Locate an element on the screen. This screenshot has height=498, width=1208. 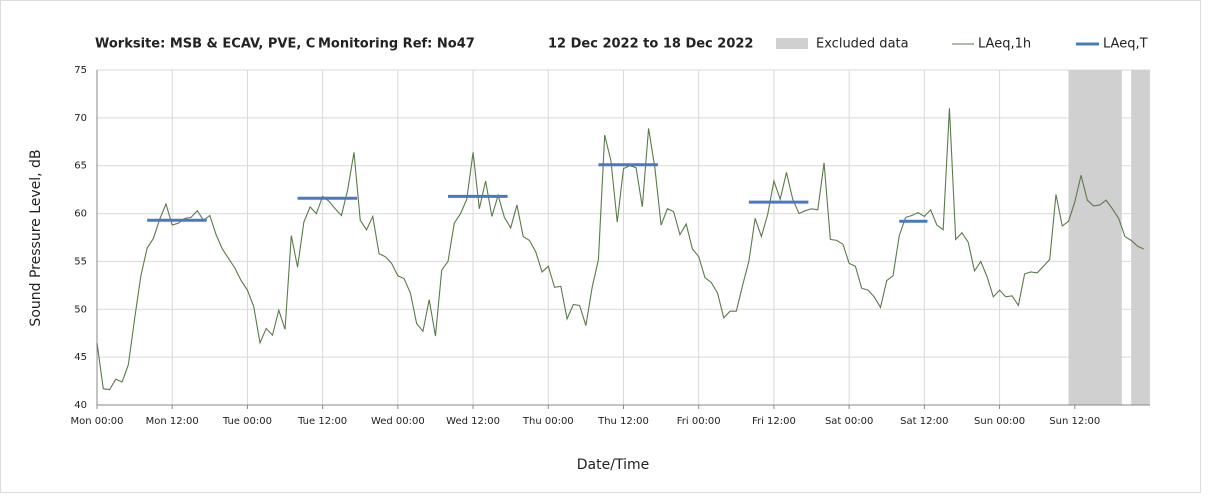
x-tick-label: Wed 12:00 is located at coordinates (473, 421).